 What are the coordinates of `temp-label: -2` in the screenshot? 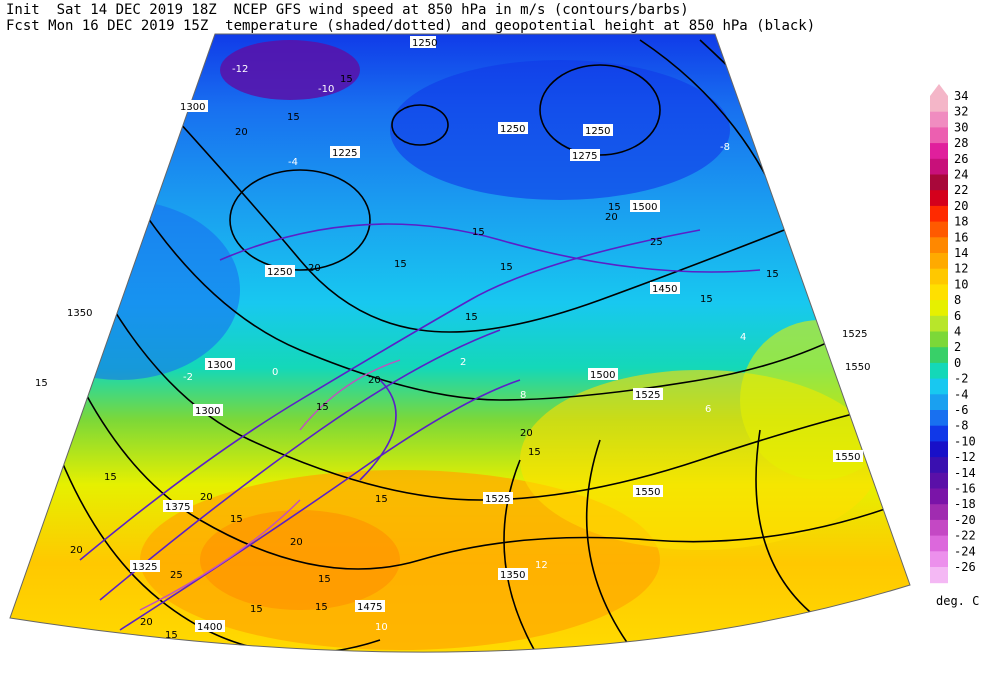 It's located at (188, 377).